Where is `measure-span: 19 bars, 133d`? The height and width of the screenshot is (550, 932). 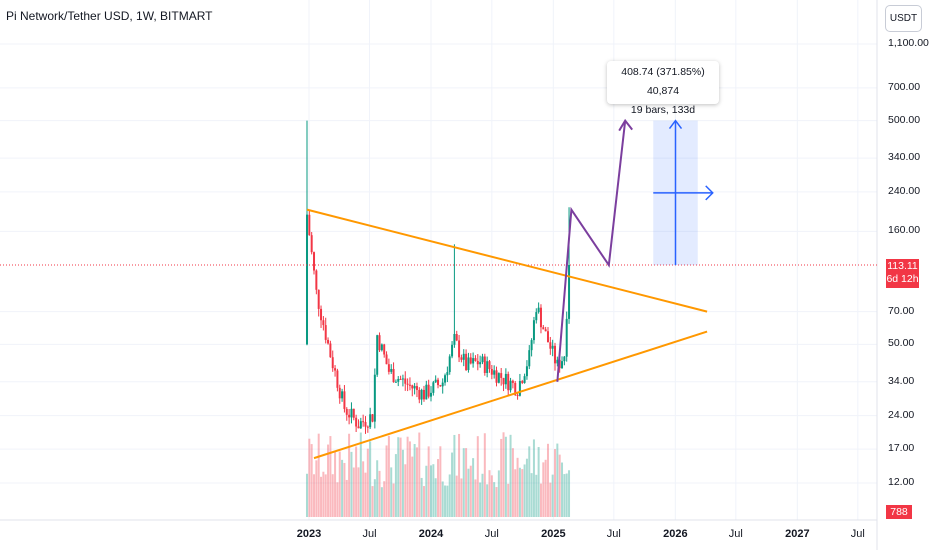 measure-span: 19 bars, 133d is located at coordinates (663, 110).